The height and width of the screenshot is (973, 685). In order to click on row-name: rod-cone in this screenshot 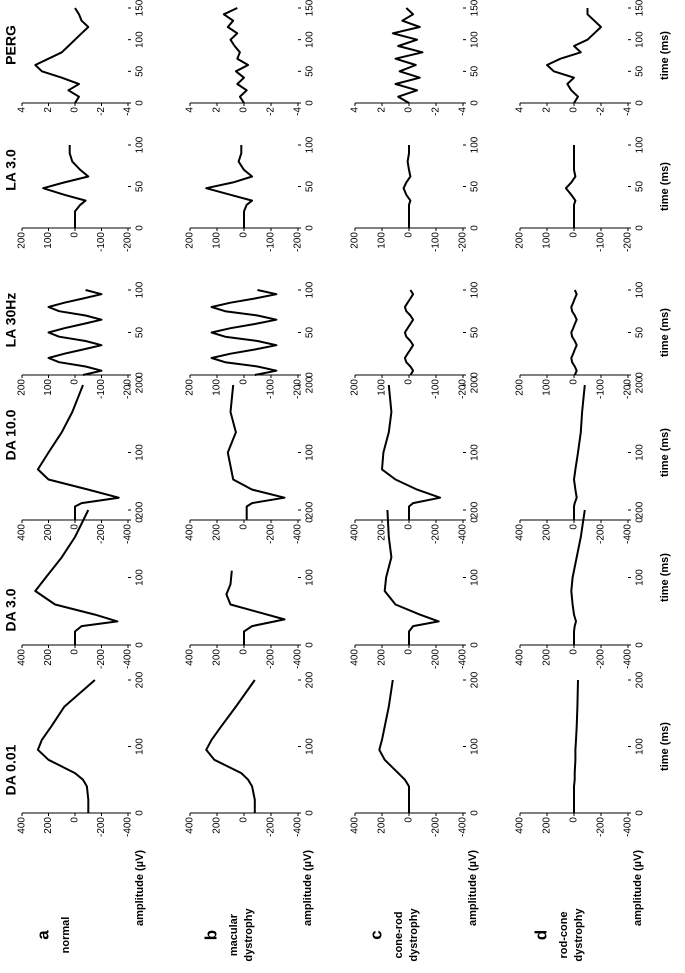, I will do `click(564, 934)`.